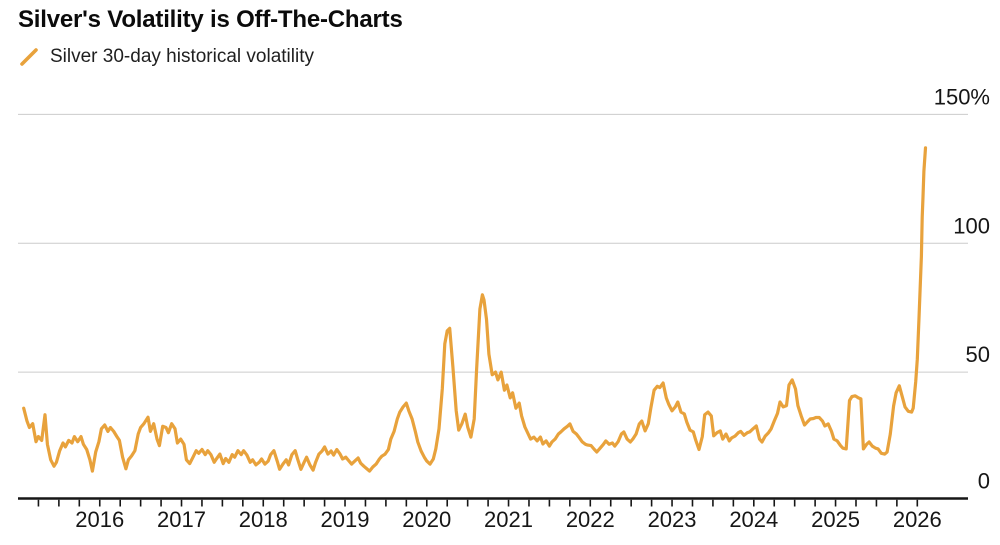 The image size is (1000, 545). Describe the element at coordinates (426, 519) in the screenshot. I see `x-axis-label: 2020` at that location.